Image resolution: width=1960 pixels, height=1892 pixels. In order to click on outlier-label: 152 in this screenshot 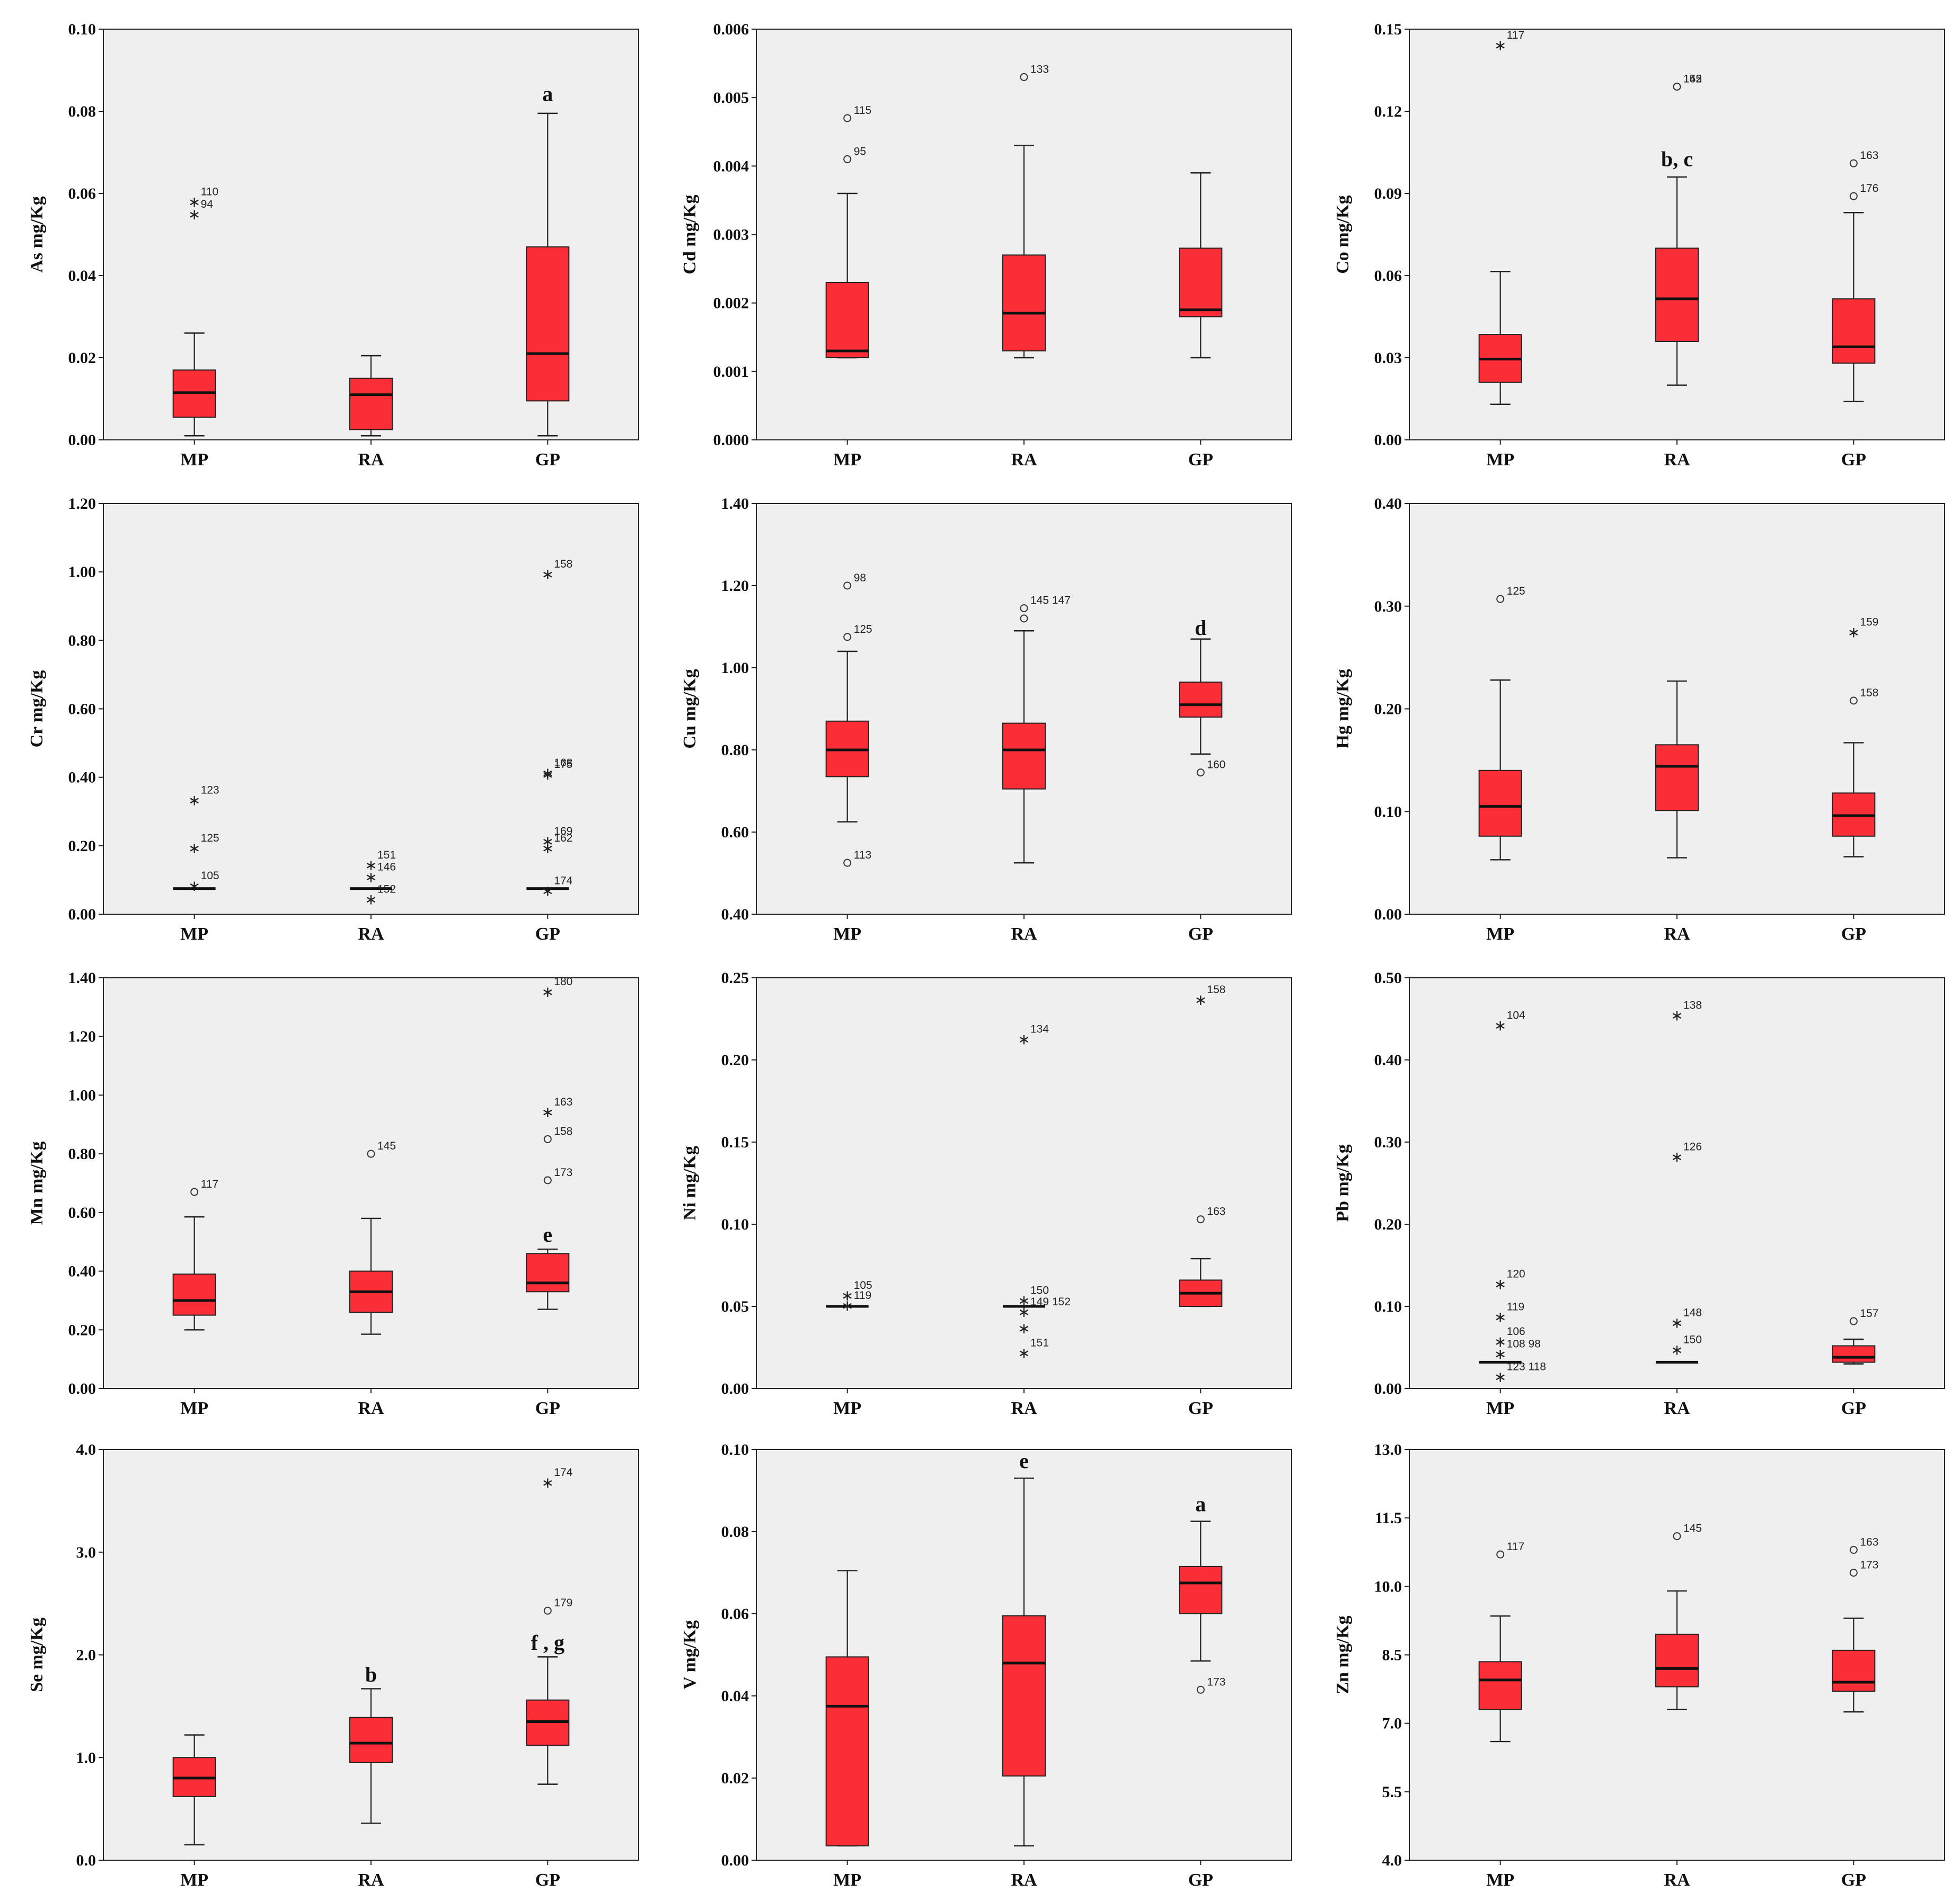, I will do `click(1692, 79)`.